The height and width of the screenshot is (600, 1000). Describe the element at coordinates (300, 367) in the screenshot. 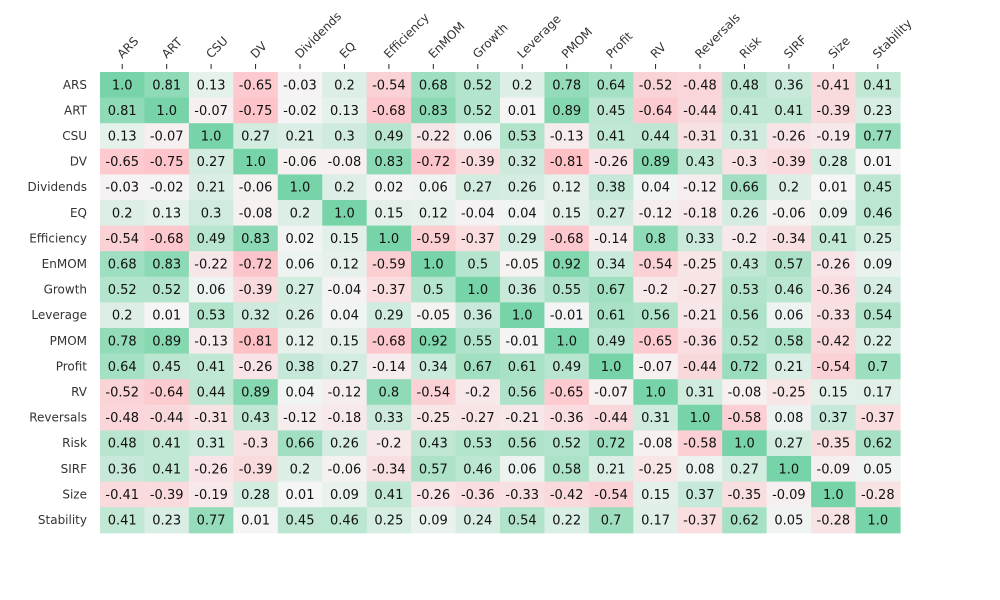

I see `cell-value-label: 0.38` at that location.